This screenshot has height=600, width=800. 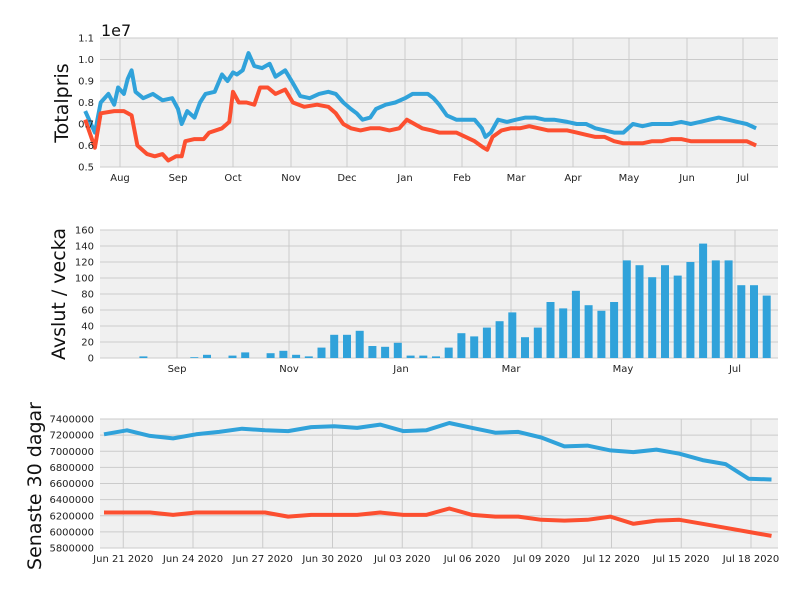 I want to click on y-tick-label: 60, so click(x=87, y=311).